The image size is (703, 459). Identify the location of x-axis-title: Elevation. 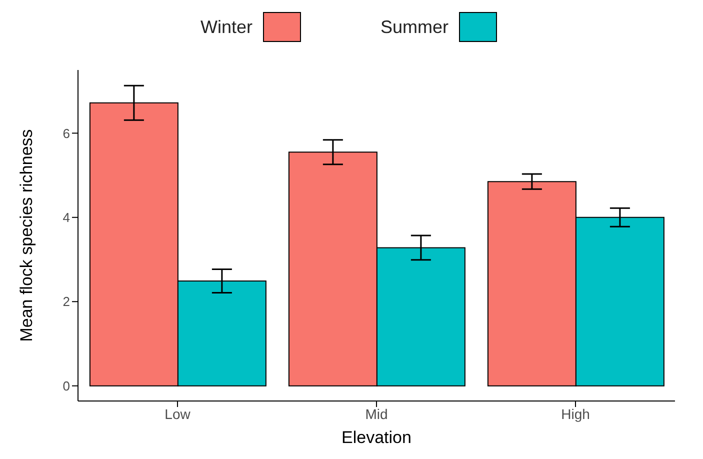
(377, 437).